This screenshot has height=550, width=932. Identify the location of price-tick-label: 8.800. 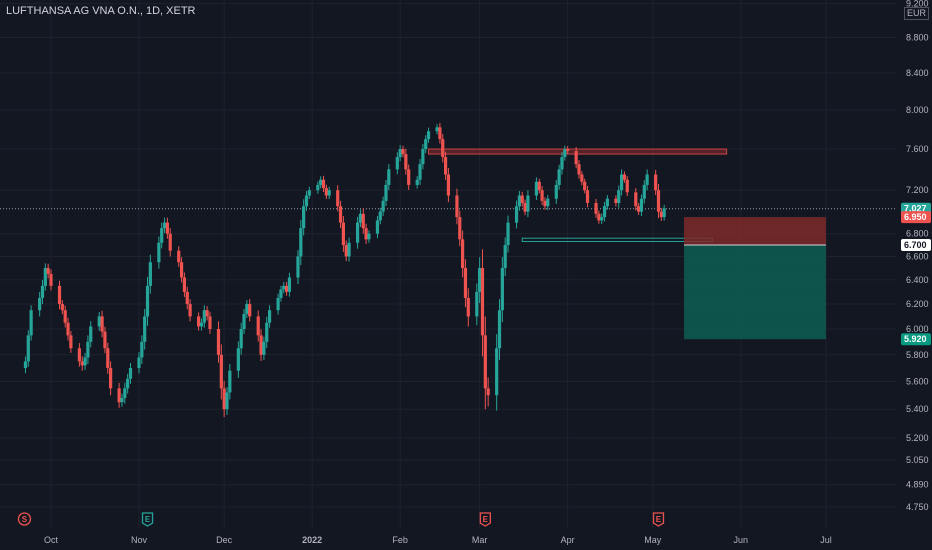
(917, 37).